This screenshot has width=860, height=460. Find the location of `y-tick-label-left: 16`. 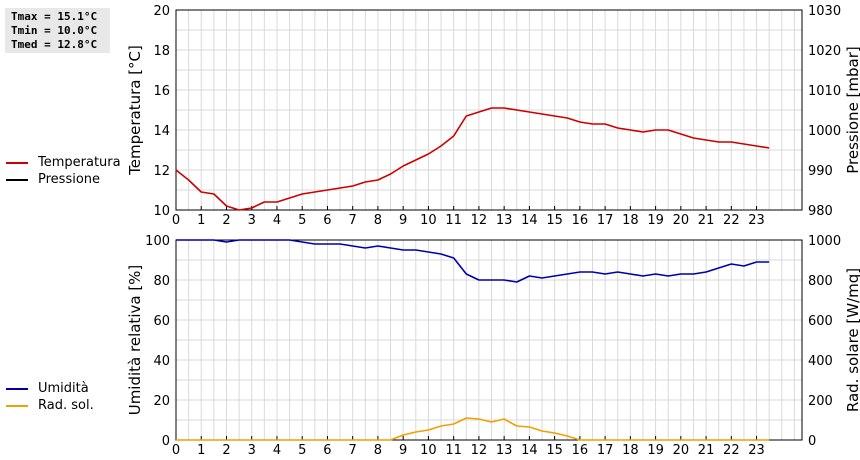

y-tick-label-left: 16 is located at coordinates (161, 91).